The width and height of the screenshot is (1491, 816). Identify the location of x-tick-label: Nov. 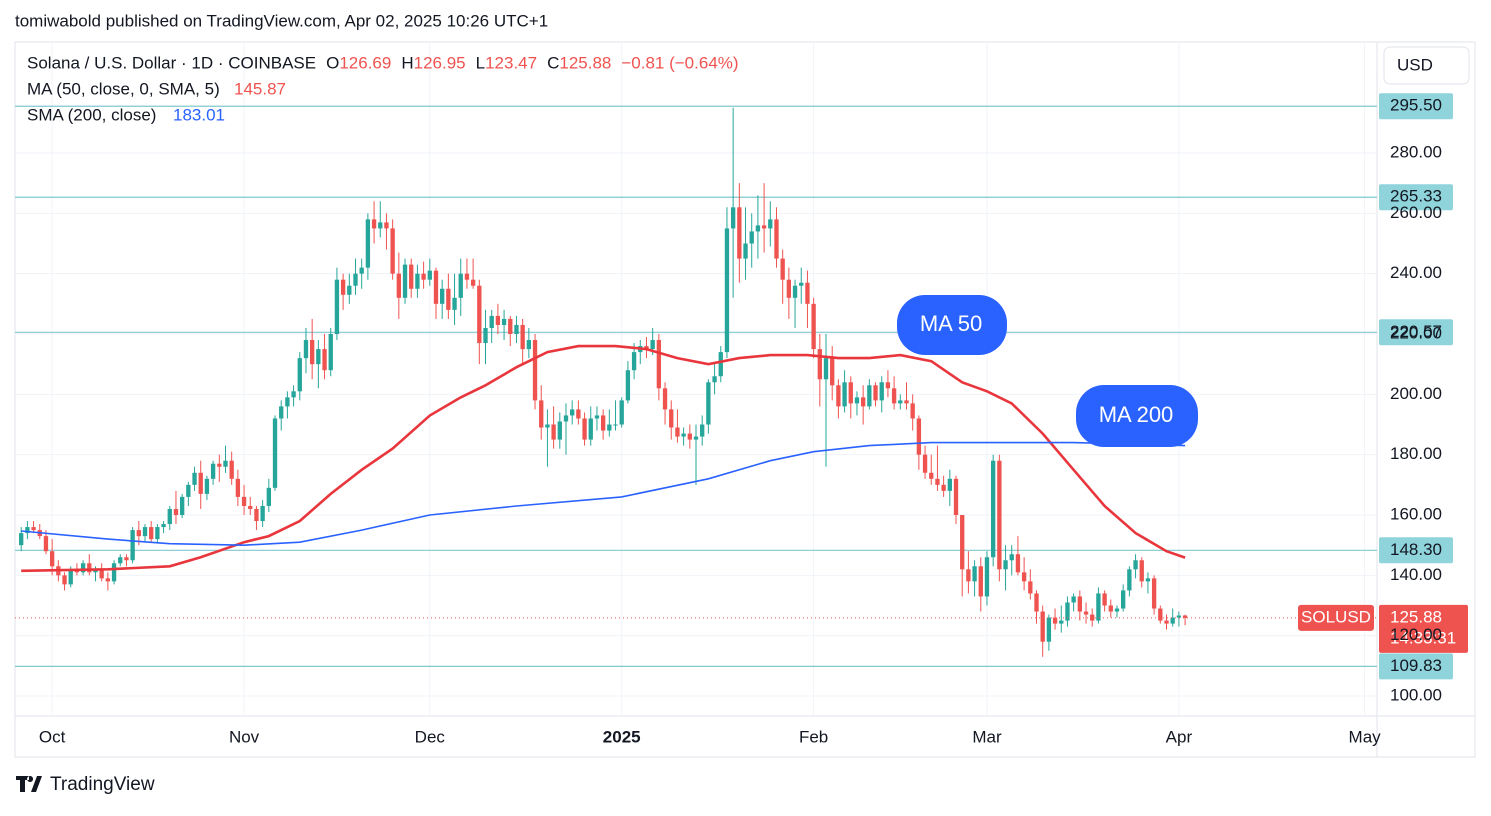
(244, 736).